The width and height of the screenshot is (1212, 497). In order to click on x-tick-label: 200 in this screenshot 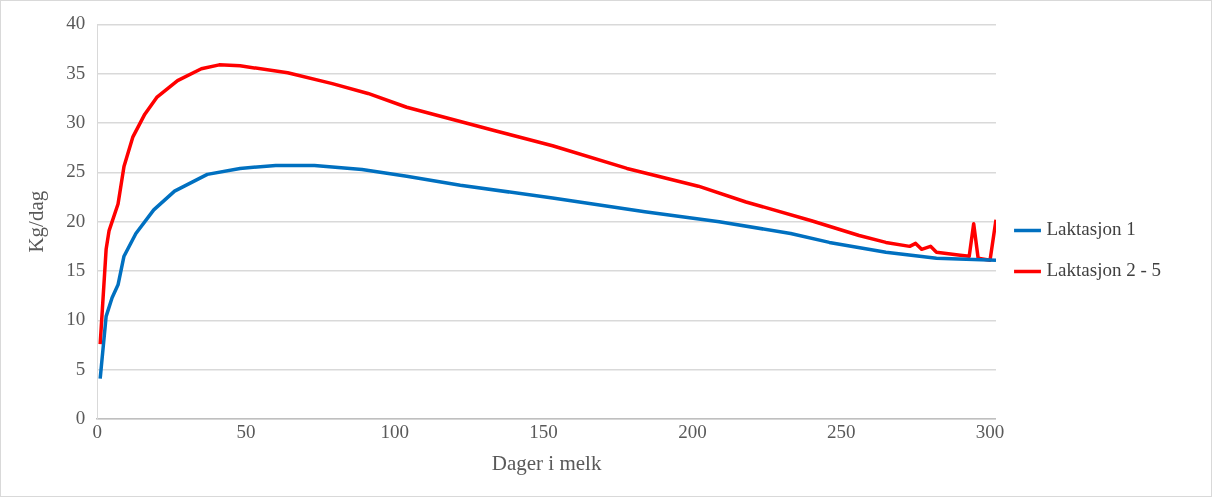, I will do `click(692, 432)`.